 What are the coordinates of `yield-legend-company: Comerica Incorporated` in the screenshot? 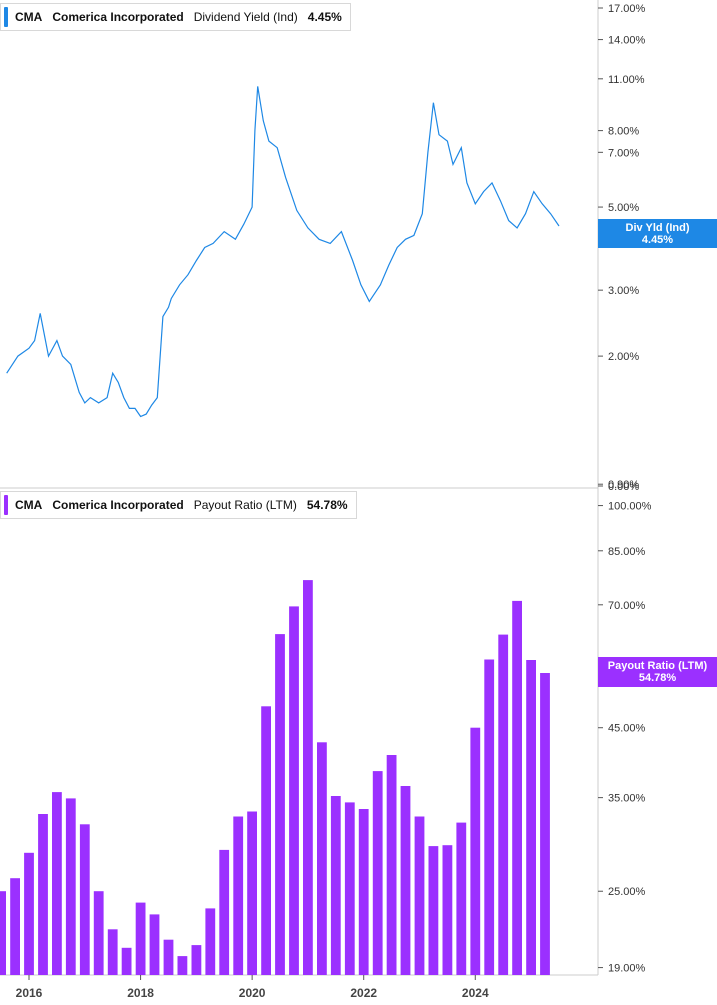 It's located at (118, 17).